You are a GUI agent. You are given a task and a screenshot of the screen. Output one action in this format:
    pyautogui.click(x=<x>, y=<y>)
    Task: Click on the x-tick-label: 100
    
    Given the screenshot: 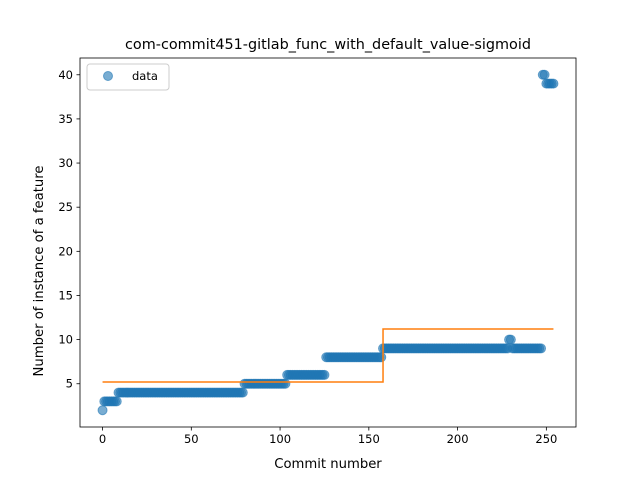 What is the action you would take?
    pyautogui.click(x=280, y=439)
    